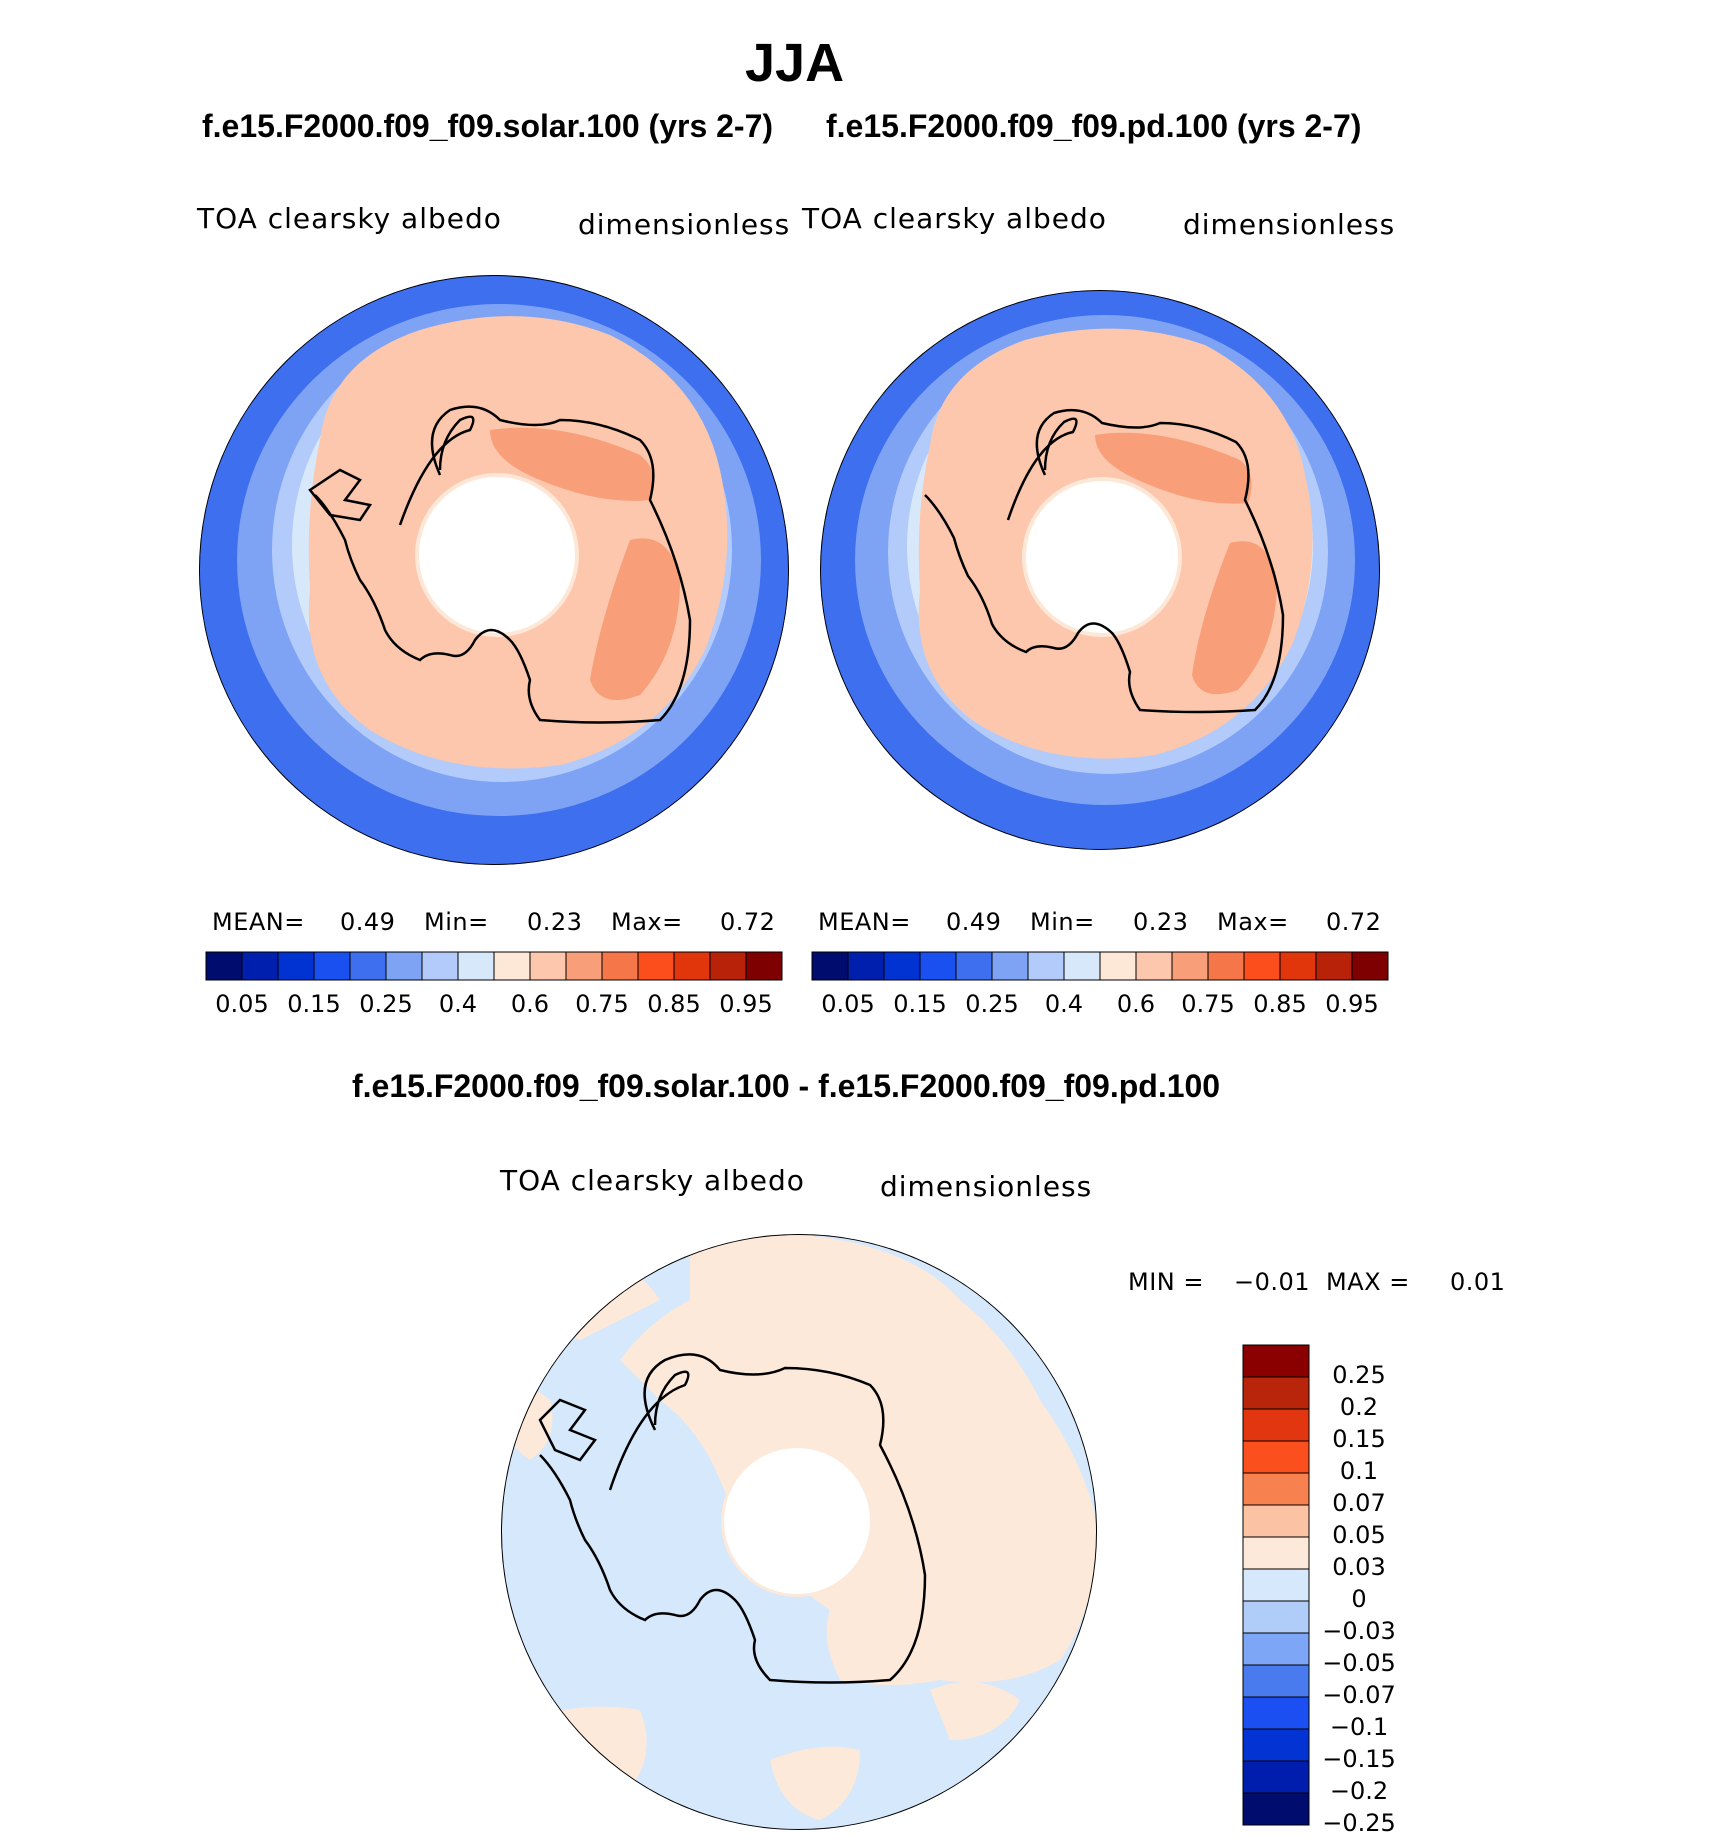 Image resolution: width=1710 pixels, height=1839 pixels. Describe the element at coordinates (1359, 1695) in the screenshot. I see `diff-colorbar-tick-label: −0.07` at that location.